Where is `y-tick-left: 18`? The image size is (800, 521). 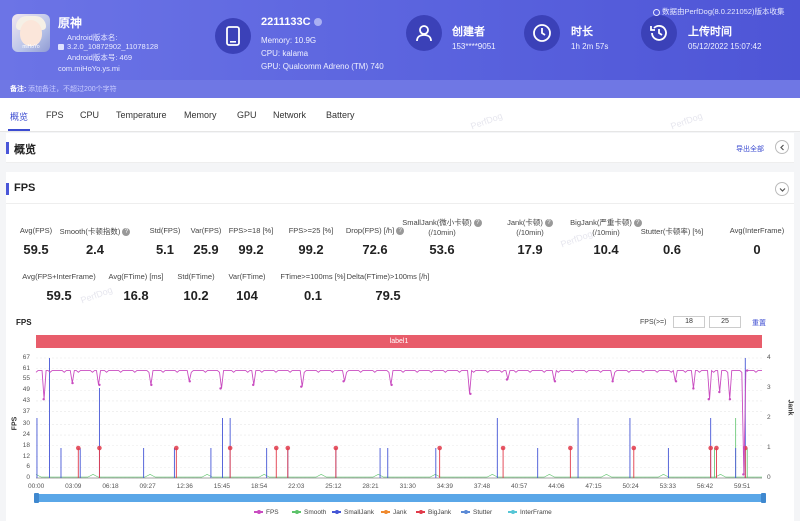
y-tick-left: 18 is located at coordinates (26, 445).